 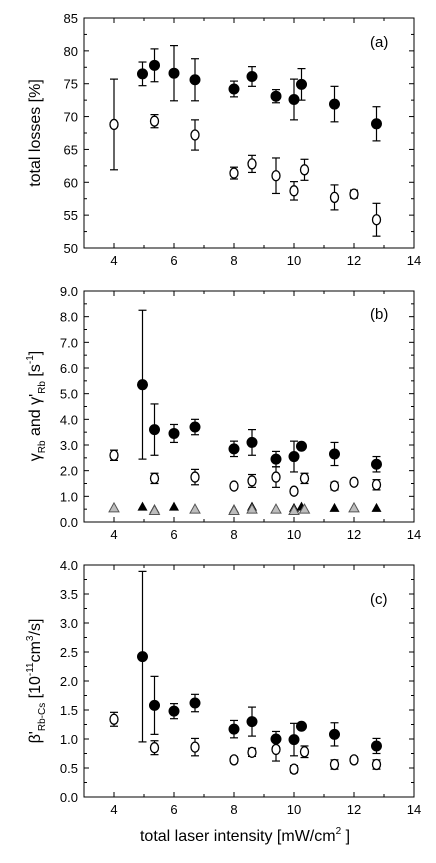 I want to click on y-tick-label: 75, so click(x=71, y=84).